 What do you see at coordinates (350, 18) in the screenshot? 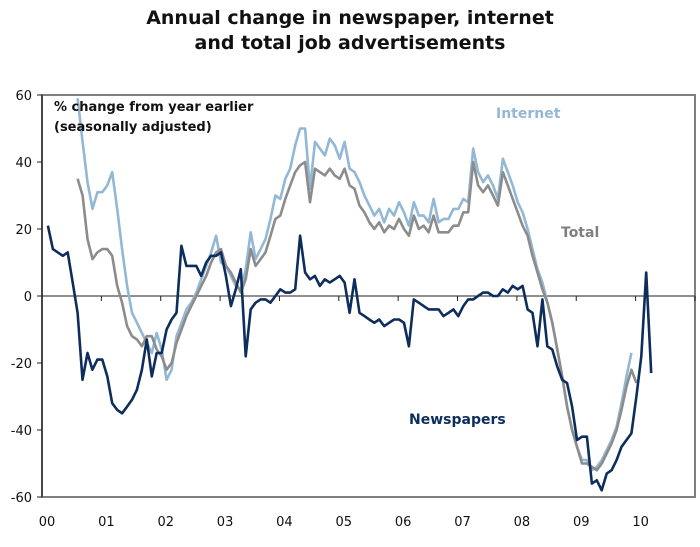
I see `chart-title-line-1: Annual change in newspaper, internet` at bounding box center [350, 18].